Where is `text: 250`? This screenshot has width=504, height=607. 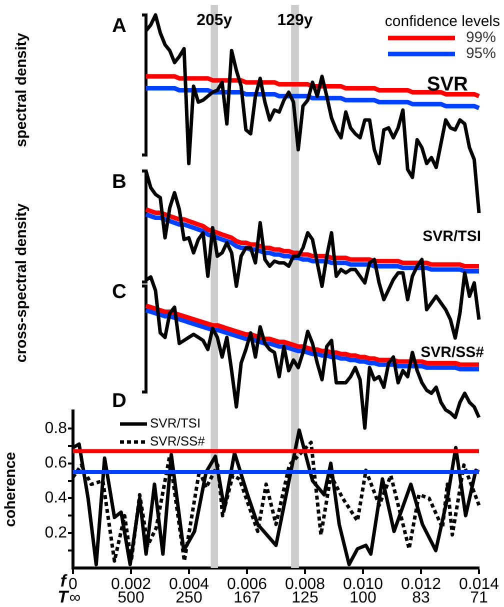 text: 250 is located at coordinates (189, 597).